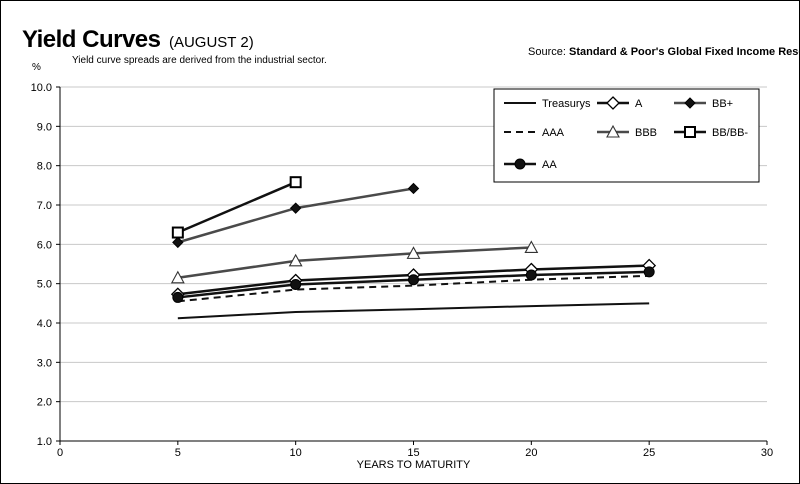 This screenshot has height=484, width=800. What do you see at coordinates (60, 453) in the screenshot?
I see `x-tick-label: 0` at bounding box center [60, 453].